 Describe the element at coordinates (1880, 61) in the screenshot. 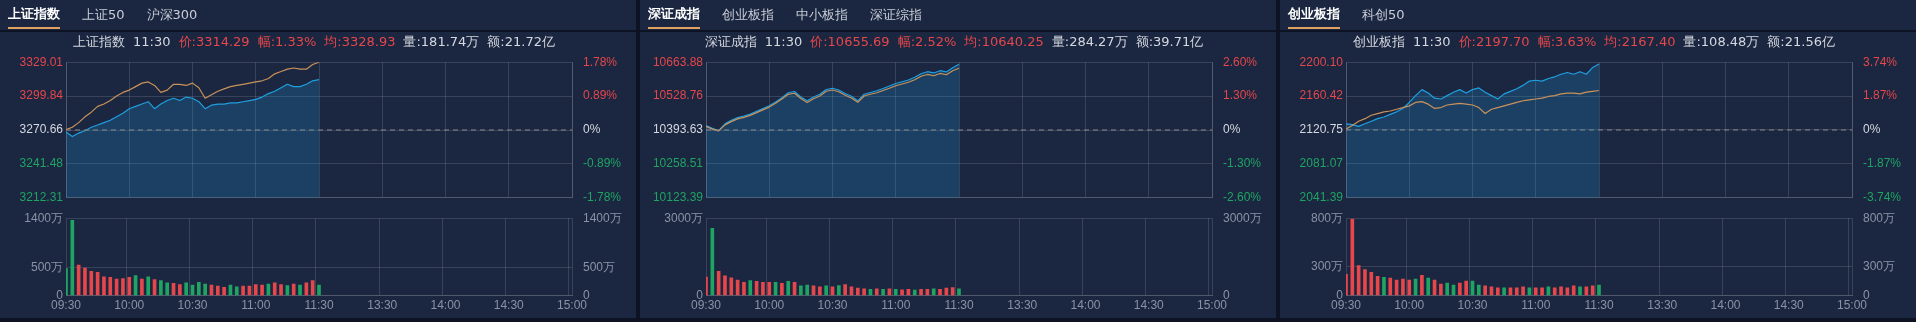

I see `y2-tick-label: 3.74%` at that location.